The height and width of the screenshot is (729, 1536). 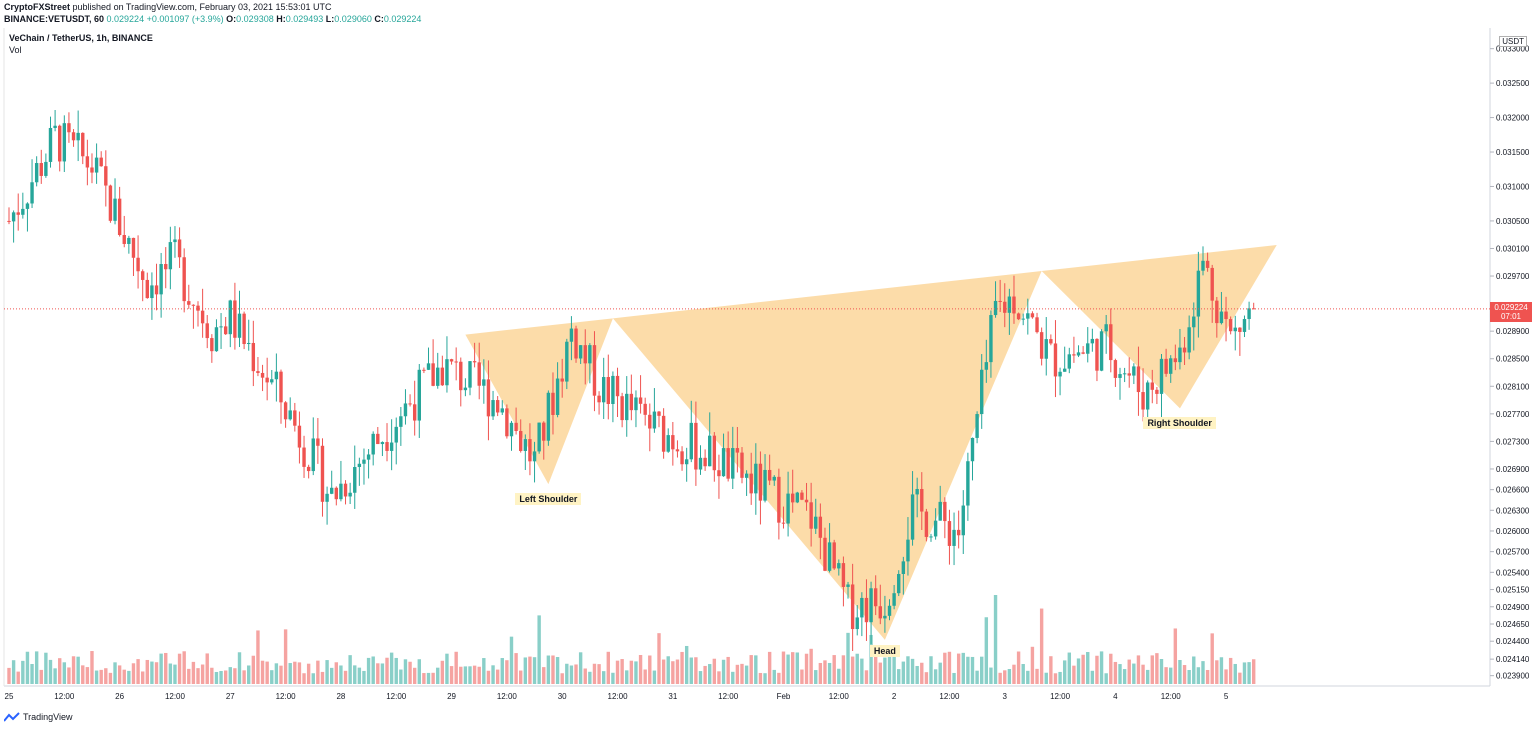 I want to click on symbol: BINANCE:VETUSDT, 60, so click(x=54, y=19).